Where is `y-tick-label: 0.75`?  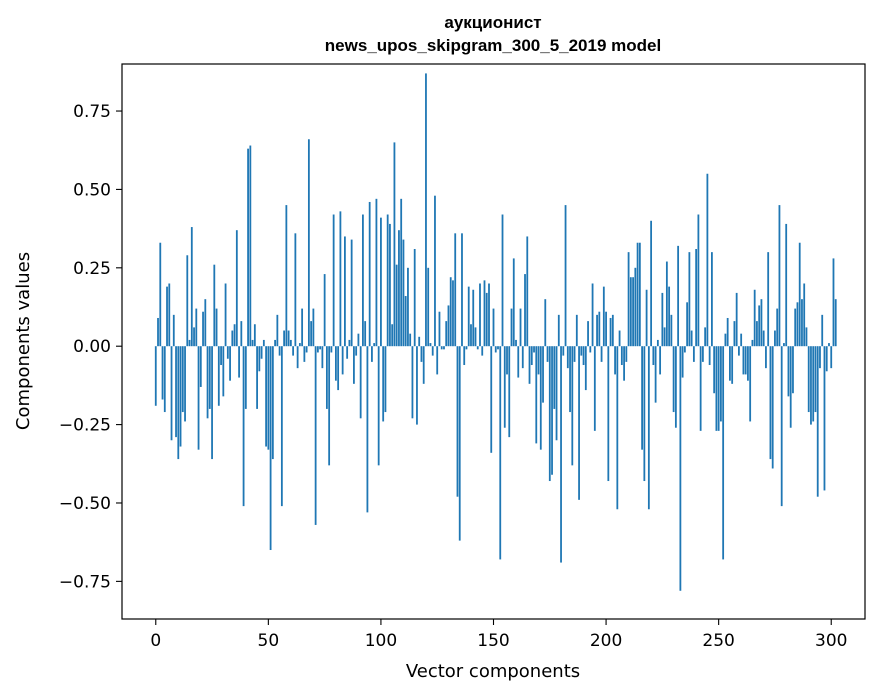
y-tick-label: 0.75 is located at coordinates (92, 112).